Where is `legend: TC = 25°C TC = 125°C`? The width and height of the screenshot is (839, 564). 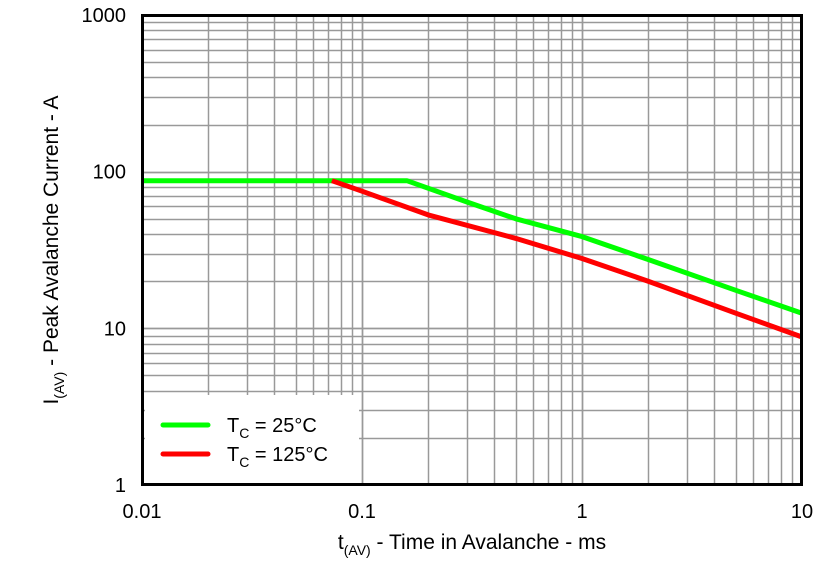 legend: TC = 25°C TC = 125°C is located at coordinates (252, 439).